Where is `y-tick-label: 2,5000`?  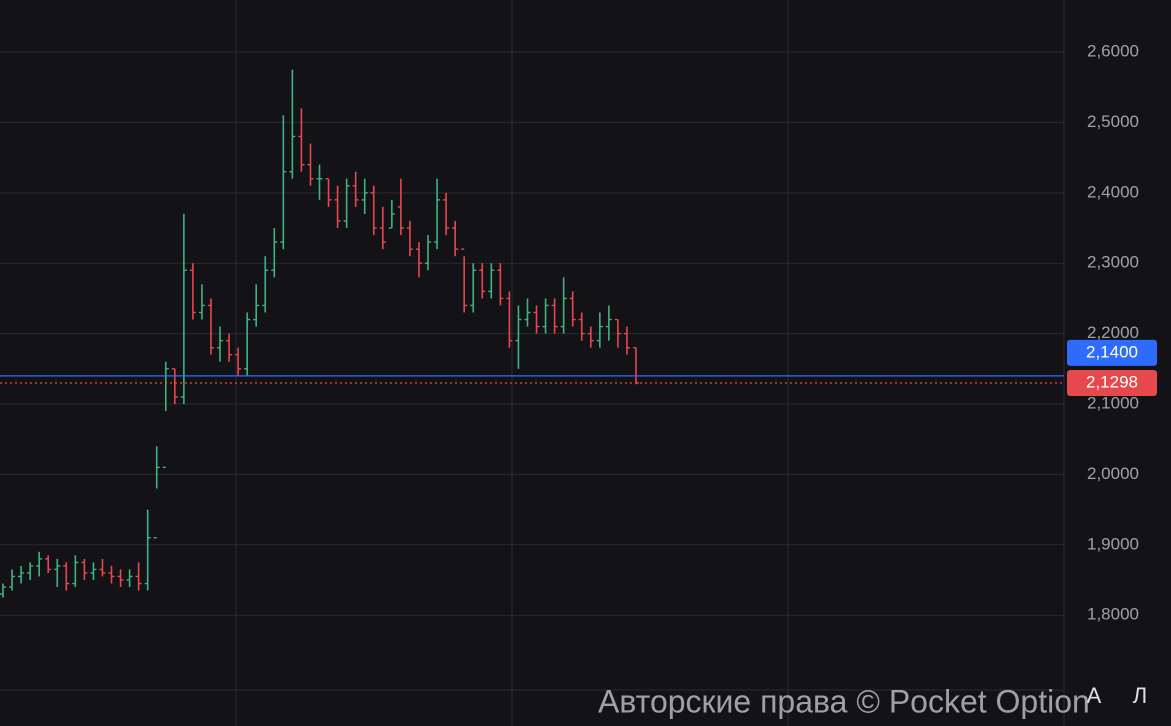 y-tick-label: 2,5000 is located at coordinates (1113, 121).